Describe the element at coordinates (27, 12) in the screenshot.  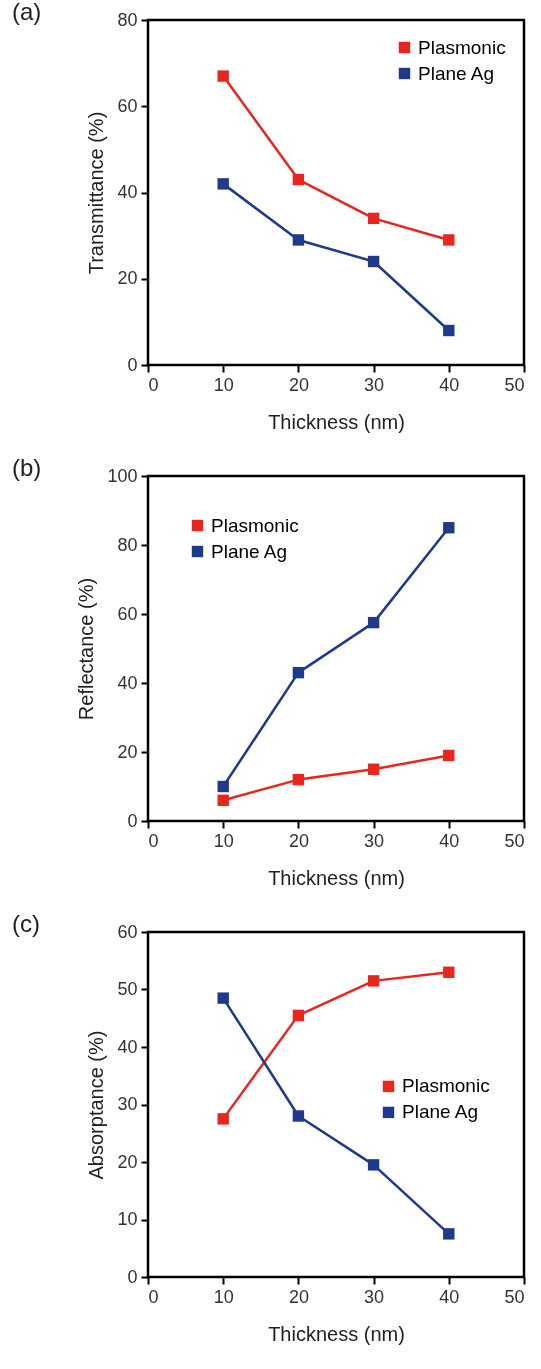
I see `chart-title: (a)` at that location.